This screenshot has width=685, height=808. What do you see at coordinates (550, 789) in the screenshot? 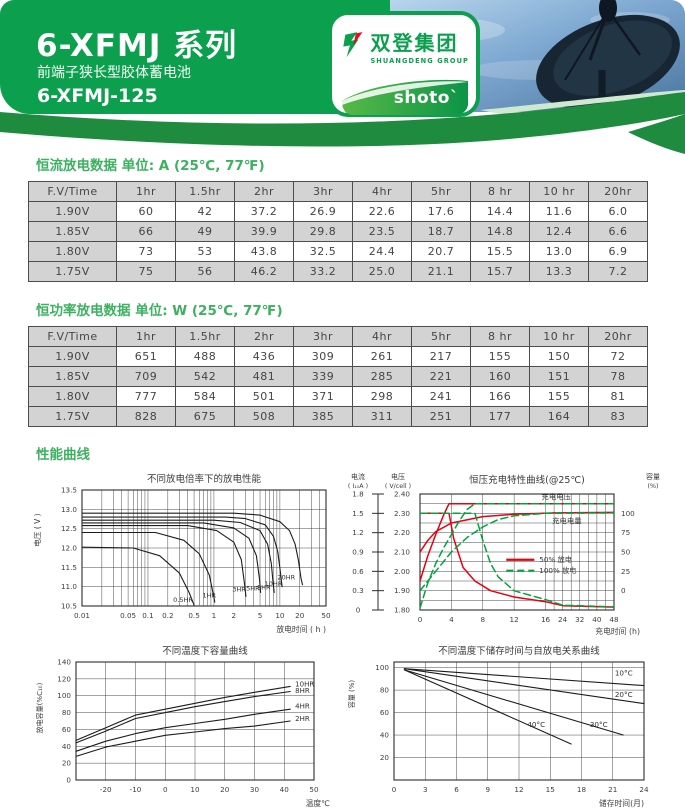
I see `svg-text: 15` at bounding box center [550, 789].